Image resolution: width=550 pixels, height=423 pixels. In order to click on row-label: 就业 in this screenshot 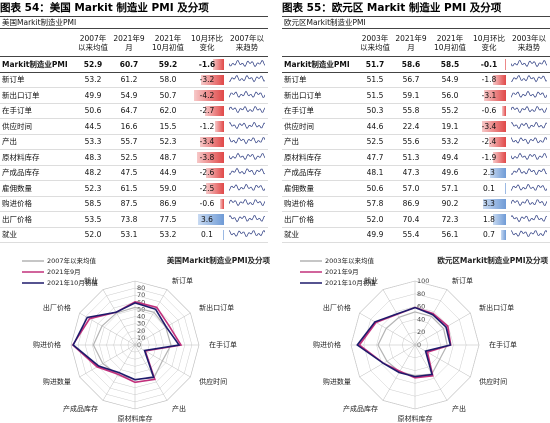, I will do `click(320, 235)`.